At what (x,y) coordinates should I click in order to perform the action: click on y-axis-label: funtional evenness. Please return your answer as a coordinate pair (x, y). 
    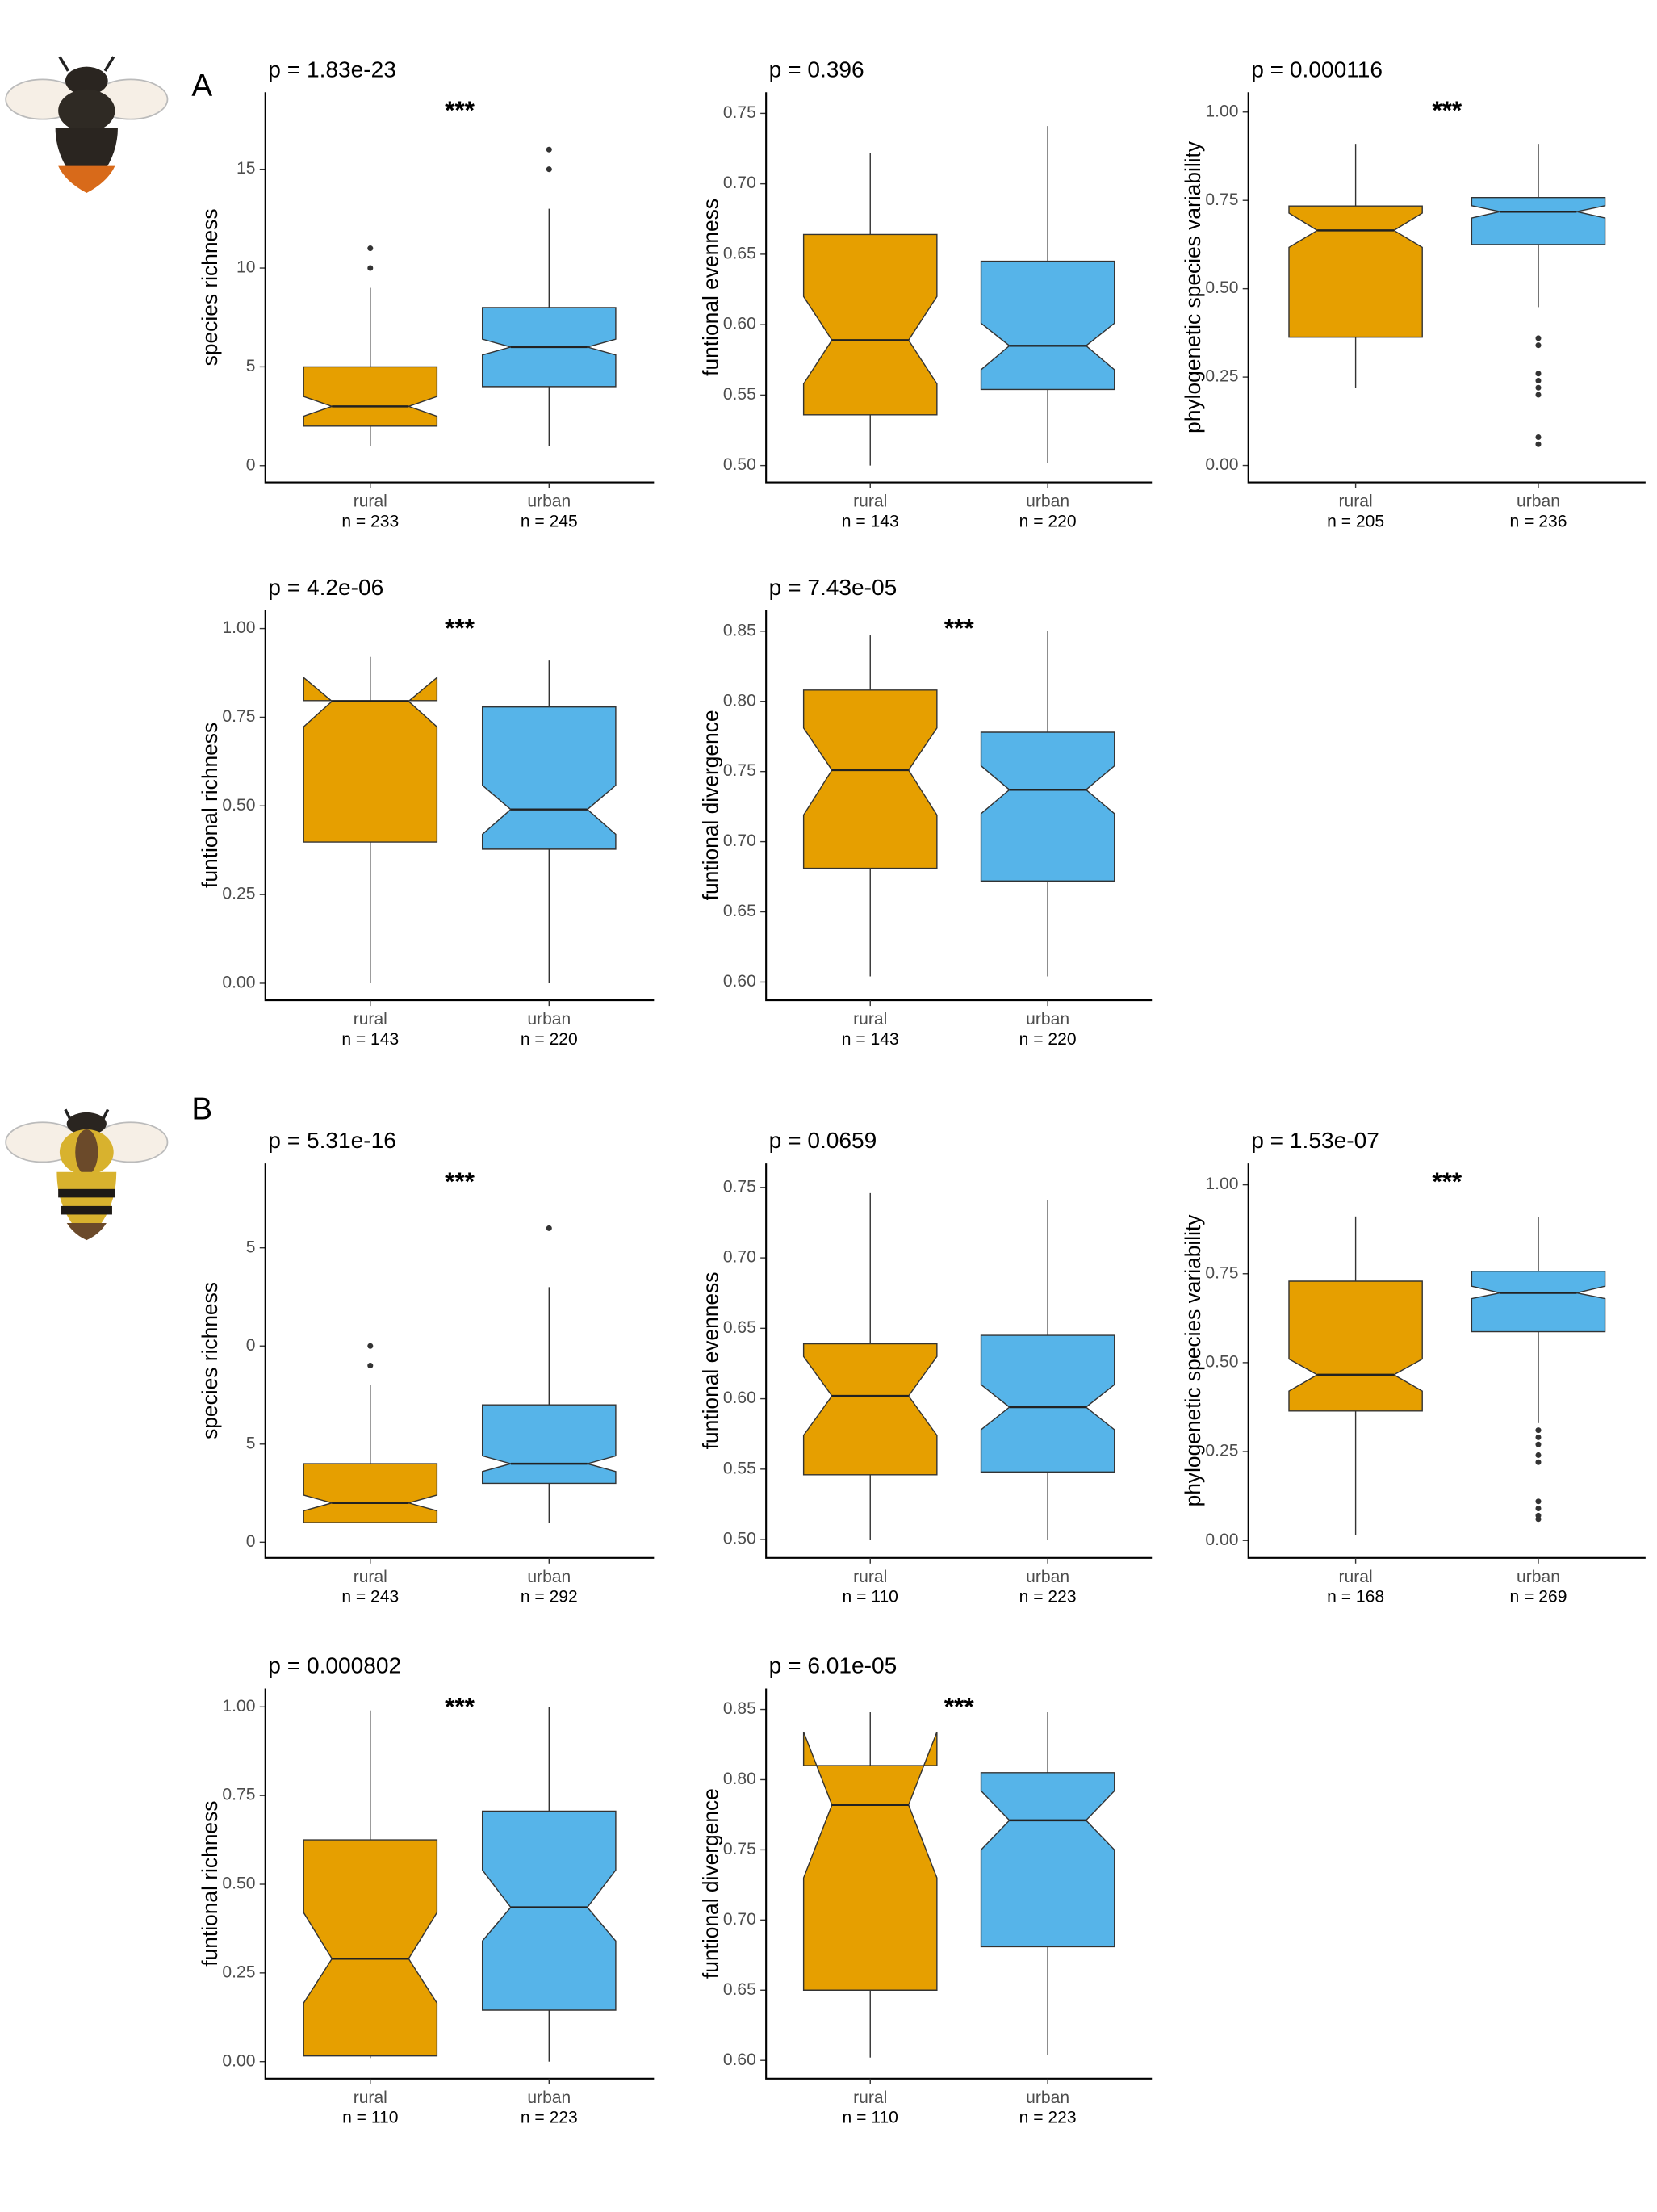
    Looking at the image, I should click on (710, 1361).